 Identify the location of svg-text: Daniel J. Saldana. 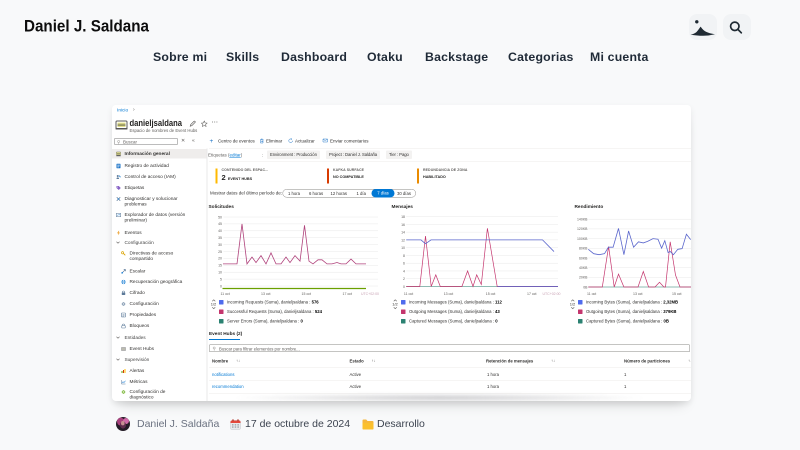
(87, 27).